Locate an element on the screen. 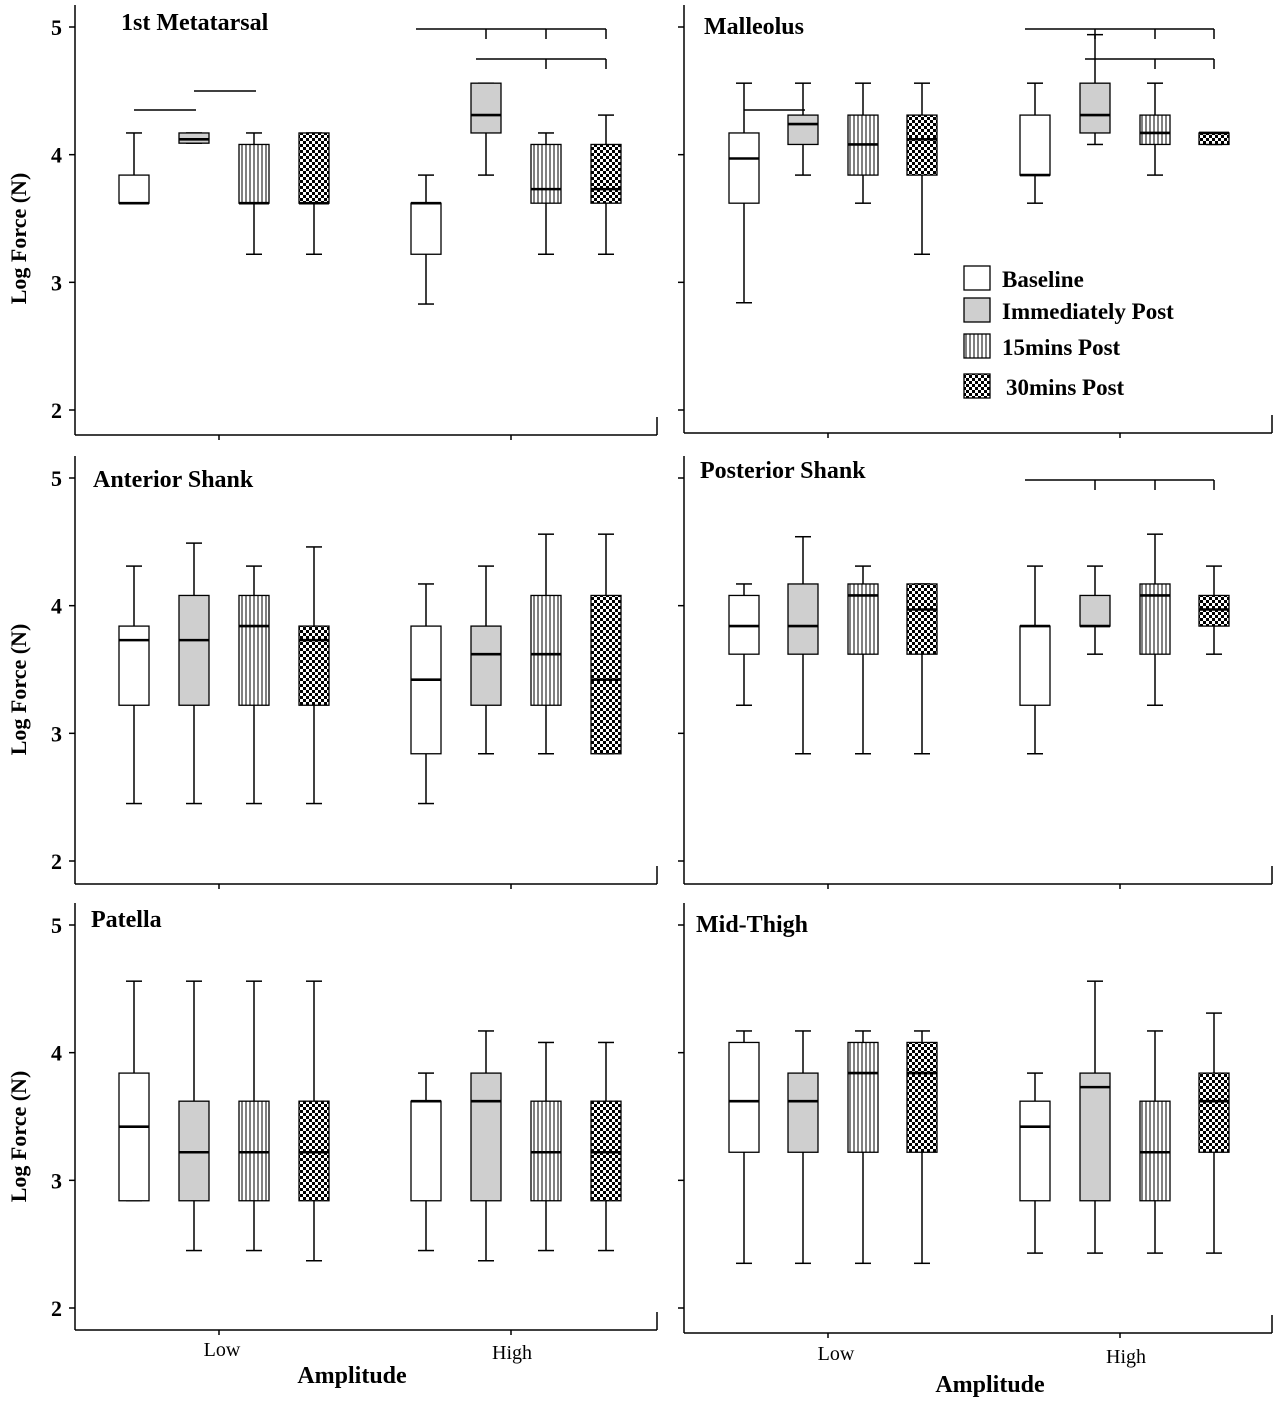 The image size is (1279, 1401). legend-item-30mins-post: 30mins Post is located at coordinates (1044, 386).